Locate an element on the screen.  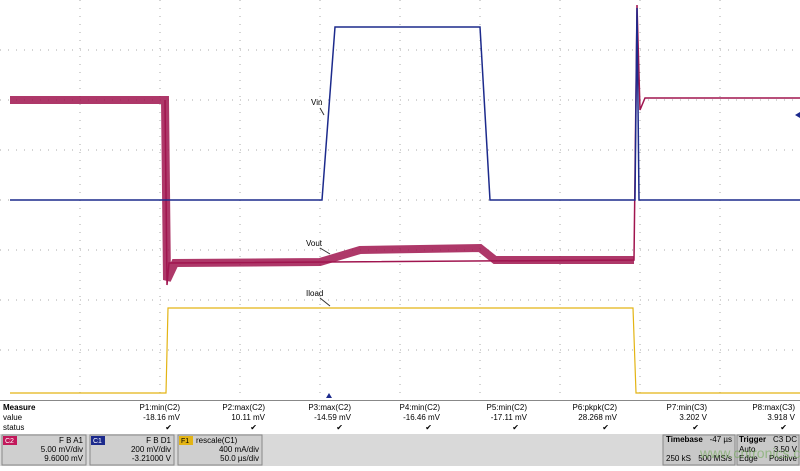
trace-label: Vout is located at coordinates (314, 243).